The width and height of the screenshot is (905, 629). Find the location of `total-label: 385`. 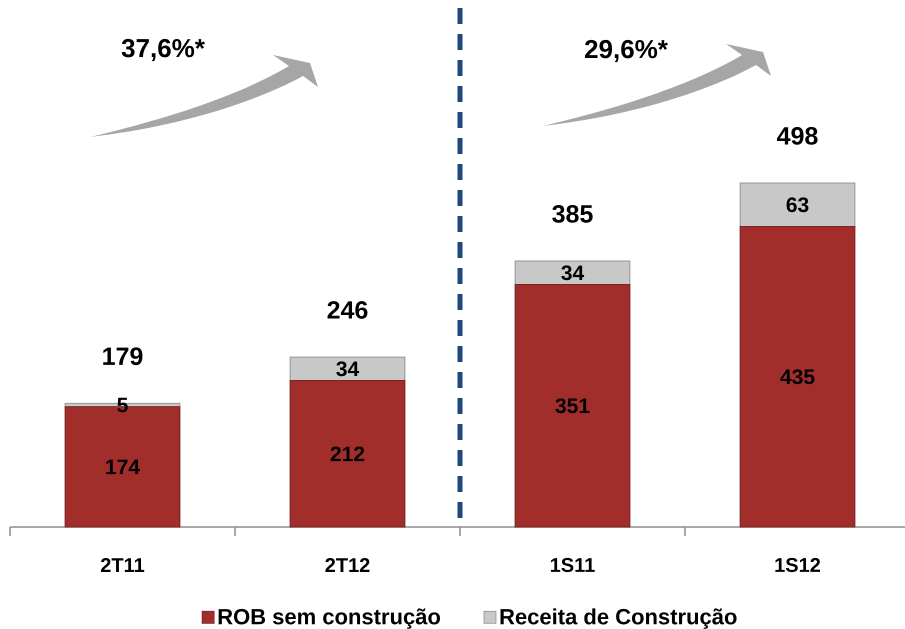

total-label: 385 is located at coordinates (572, 214).